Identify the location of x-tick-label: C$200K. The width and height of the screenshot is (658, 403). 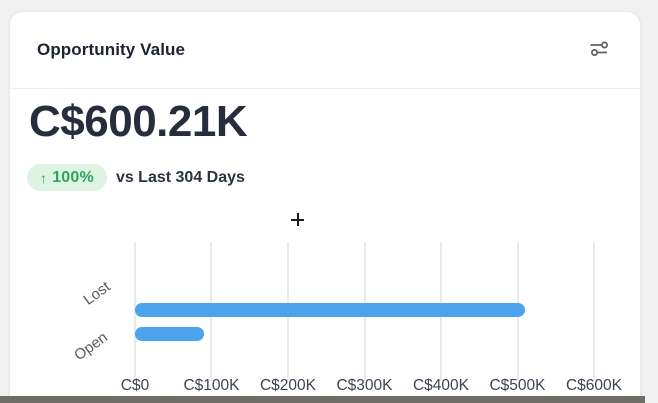
(287, 385).